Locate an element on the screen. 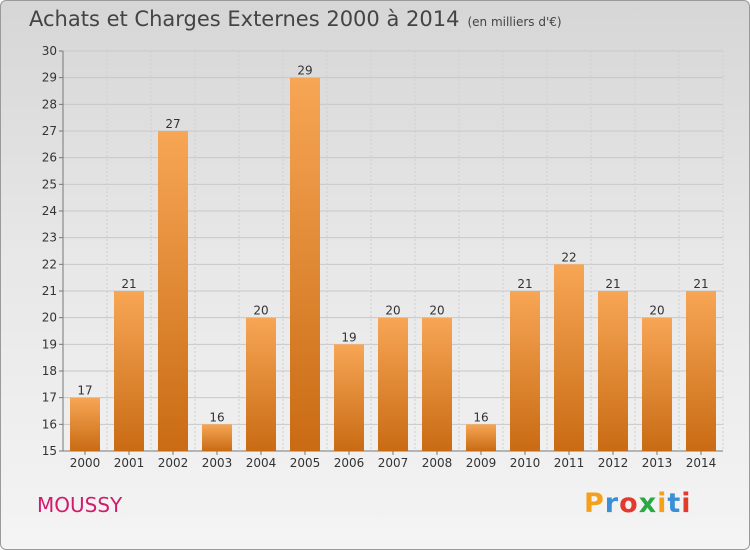 The width and height of the screenshot is (750, 550). logo-letter: P is located at coordinates (594, 503).